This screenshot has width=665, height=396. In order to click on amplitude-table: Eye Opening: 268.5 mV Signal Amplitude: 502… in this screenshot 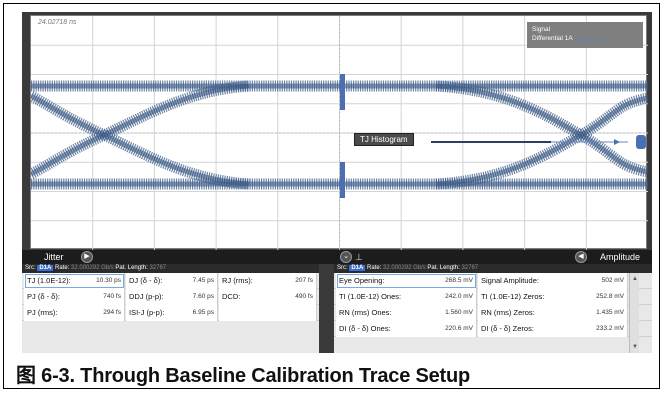, I will do `click(493, 305)`.